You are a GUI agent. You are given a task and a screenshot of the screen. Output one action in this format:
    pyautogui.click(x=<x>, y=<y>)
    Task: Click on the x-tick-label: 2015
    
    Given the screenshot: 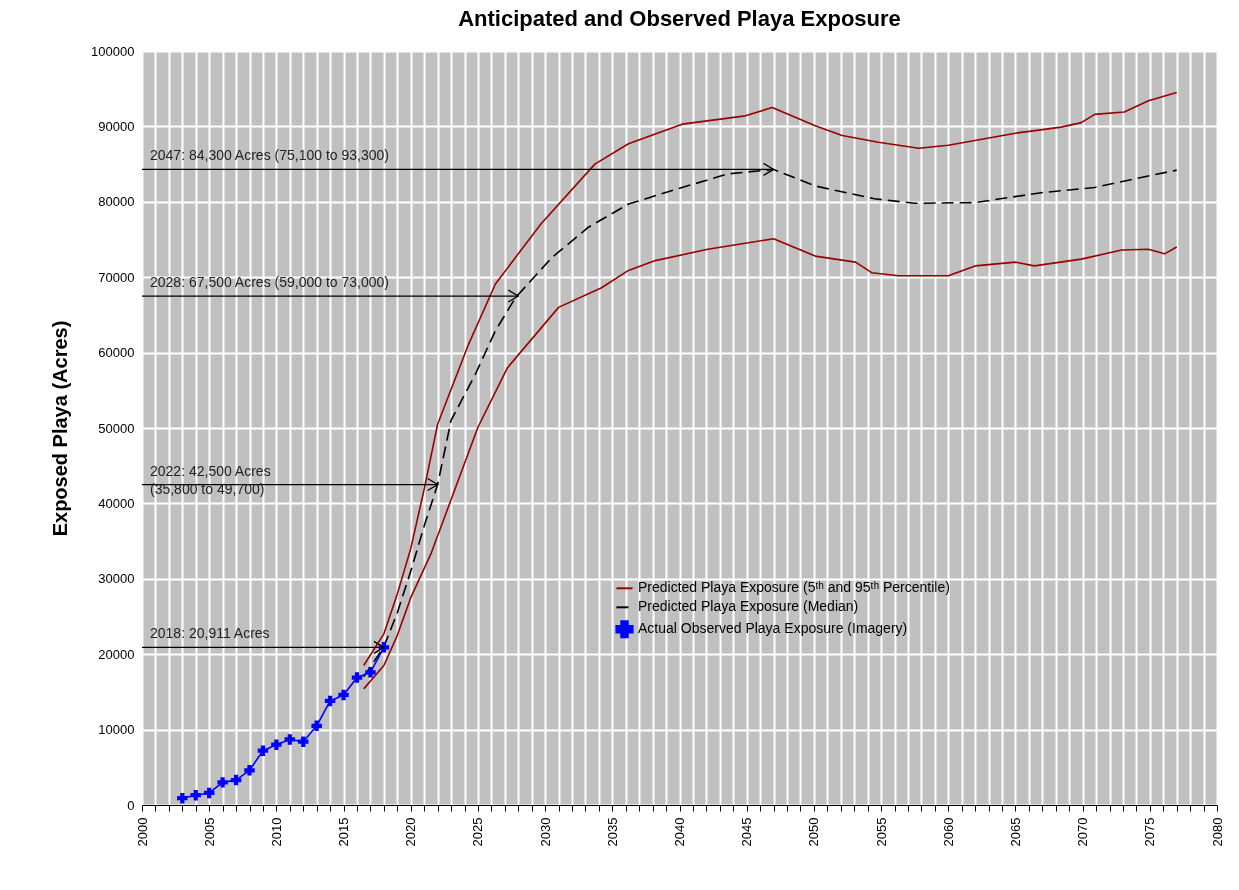 What is the action you would take?
    pyautogui.click(x=344, y=832)
    